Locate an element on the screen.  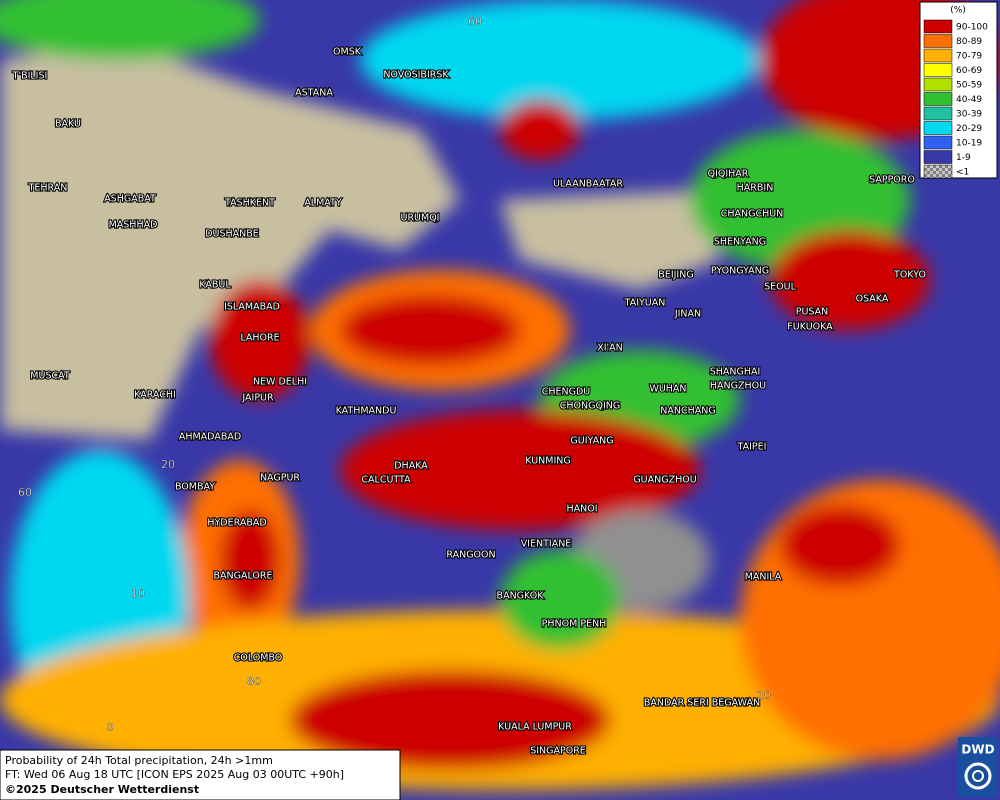
city-label: HANGZHOU is located at coordinates (738, 386).